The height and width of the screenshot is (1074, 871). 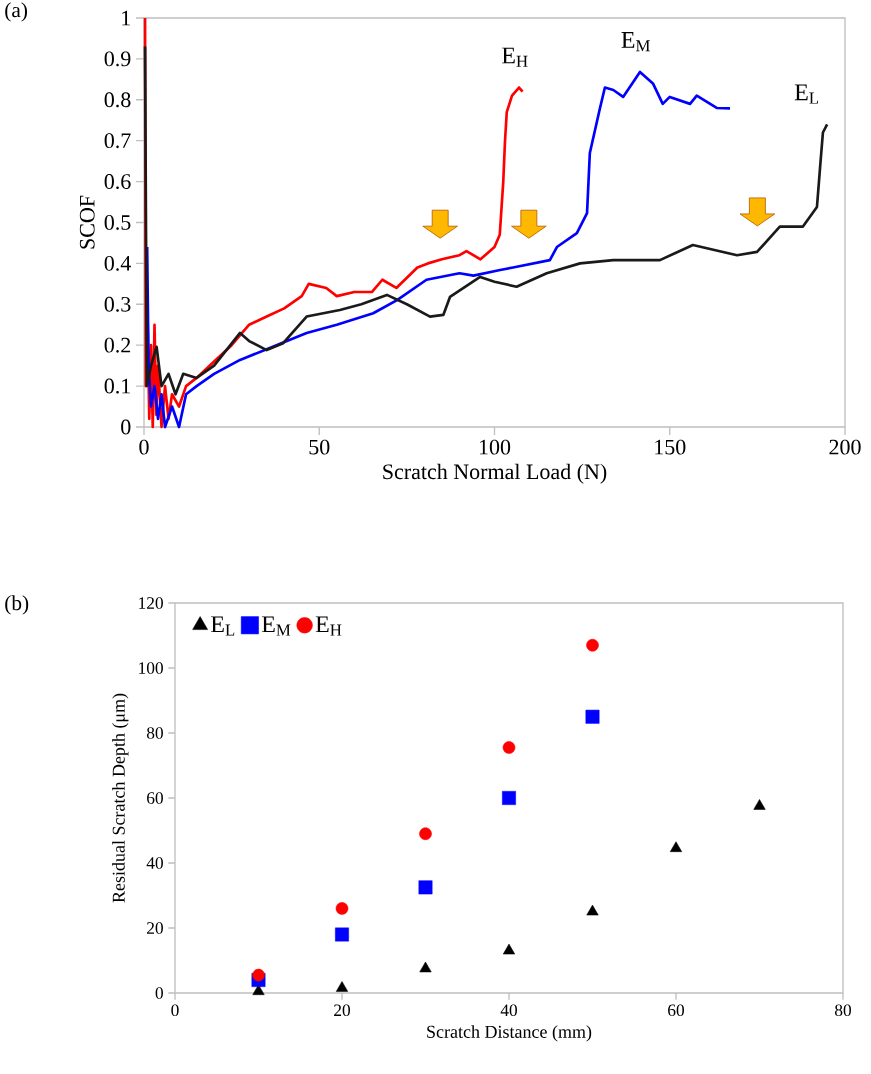 I want to click on y-tick-label: 100, so click(x=151, y=668).